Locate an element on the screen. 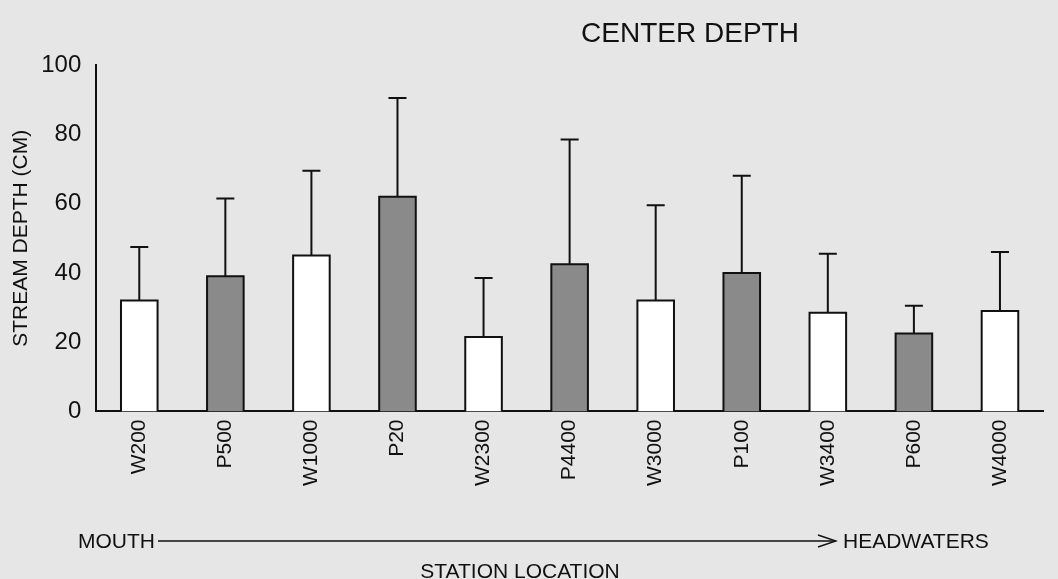 The height and width of the screenshot is (579, 1058). text: MOUTH is located at coordinates (116, 540).